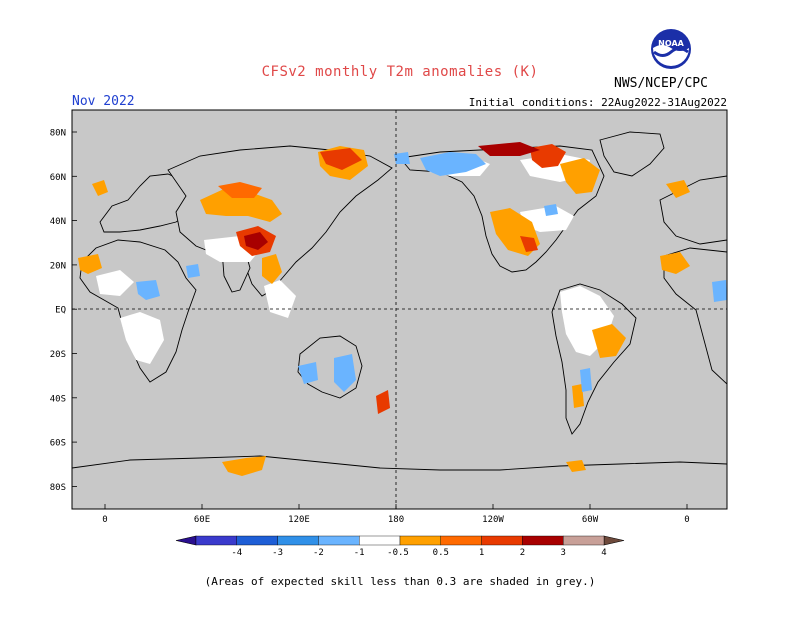 The height and width of the screenshot is (618, 800). I want to click on latitude-axis: 80N 60N 40N 20N EQ 20S 40S 60S 80S, so click(63, 311).